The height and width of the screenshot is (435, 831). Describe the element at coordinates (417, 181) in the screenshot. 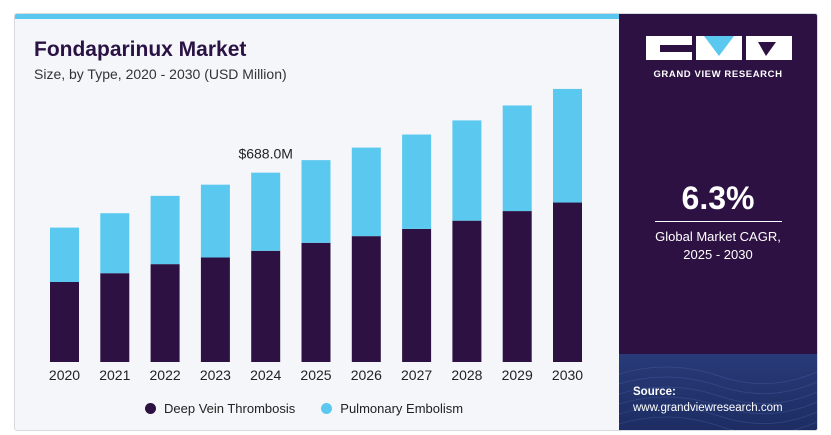

I see `bar-pulmonary-2027` at that location.